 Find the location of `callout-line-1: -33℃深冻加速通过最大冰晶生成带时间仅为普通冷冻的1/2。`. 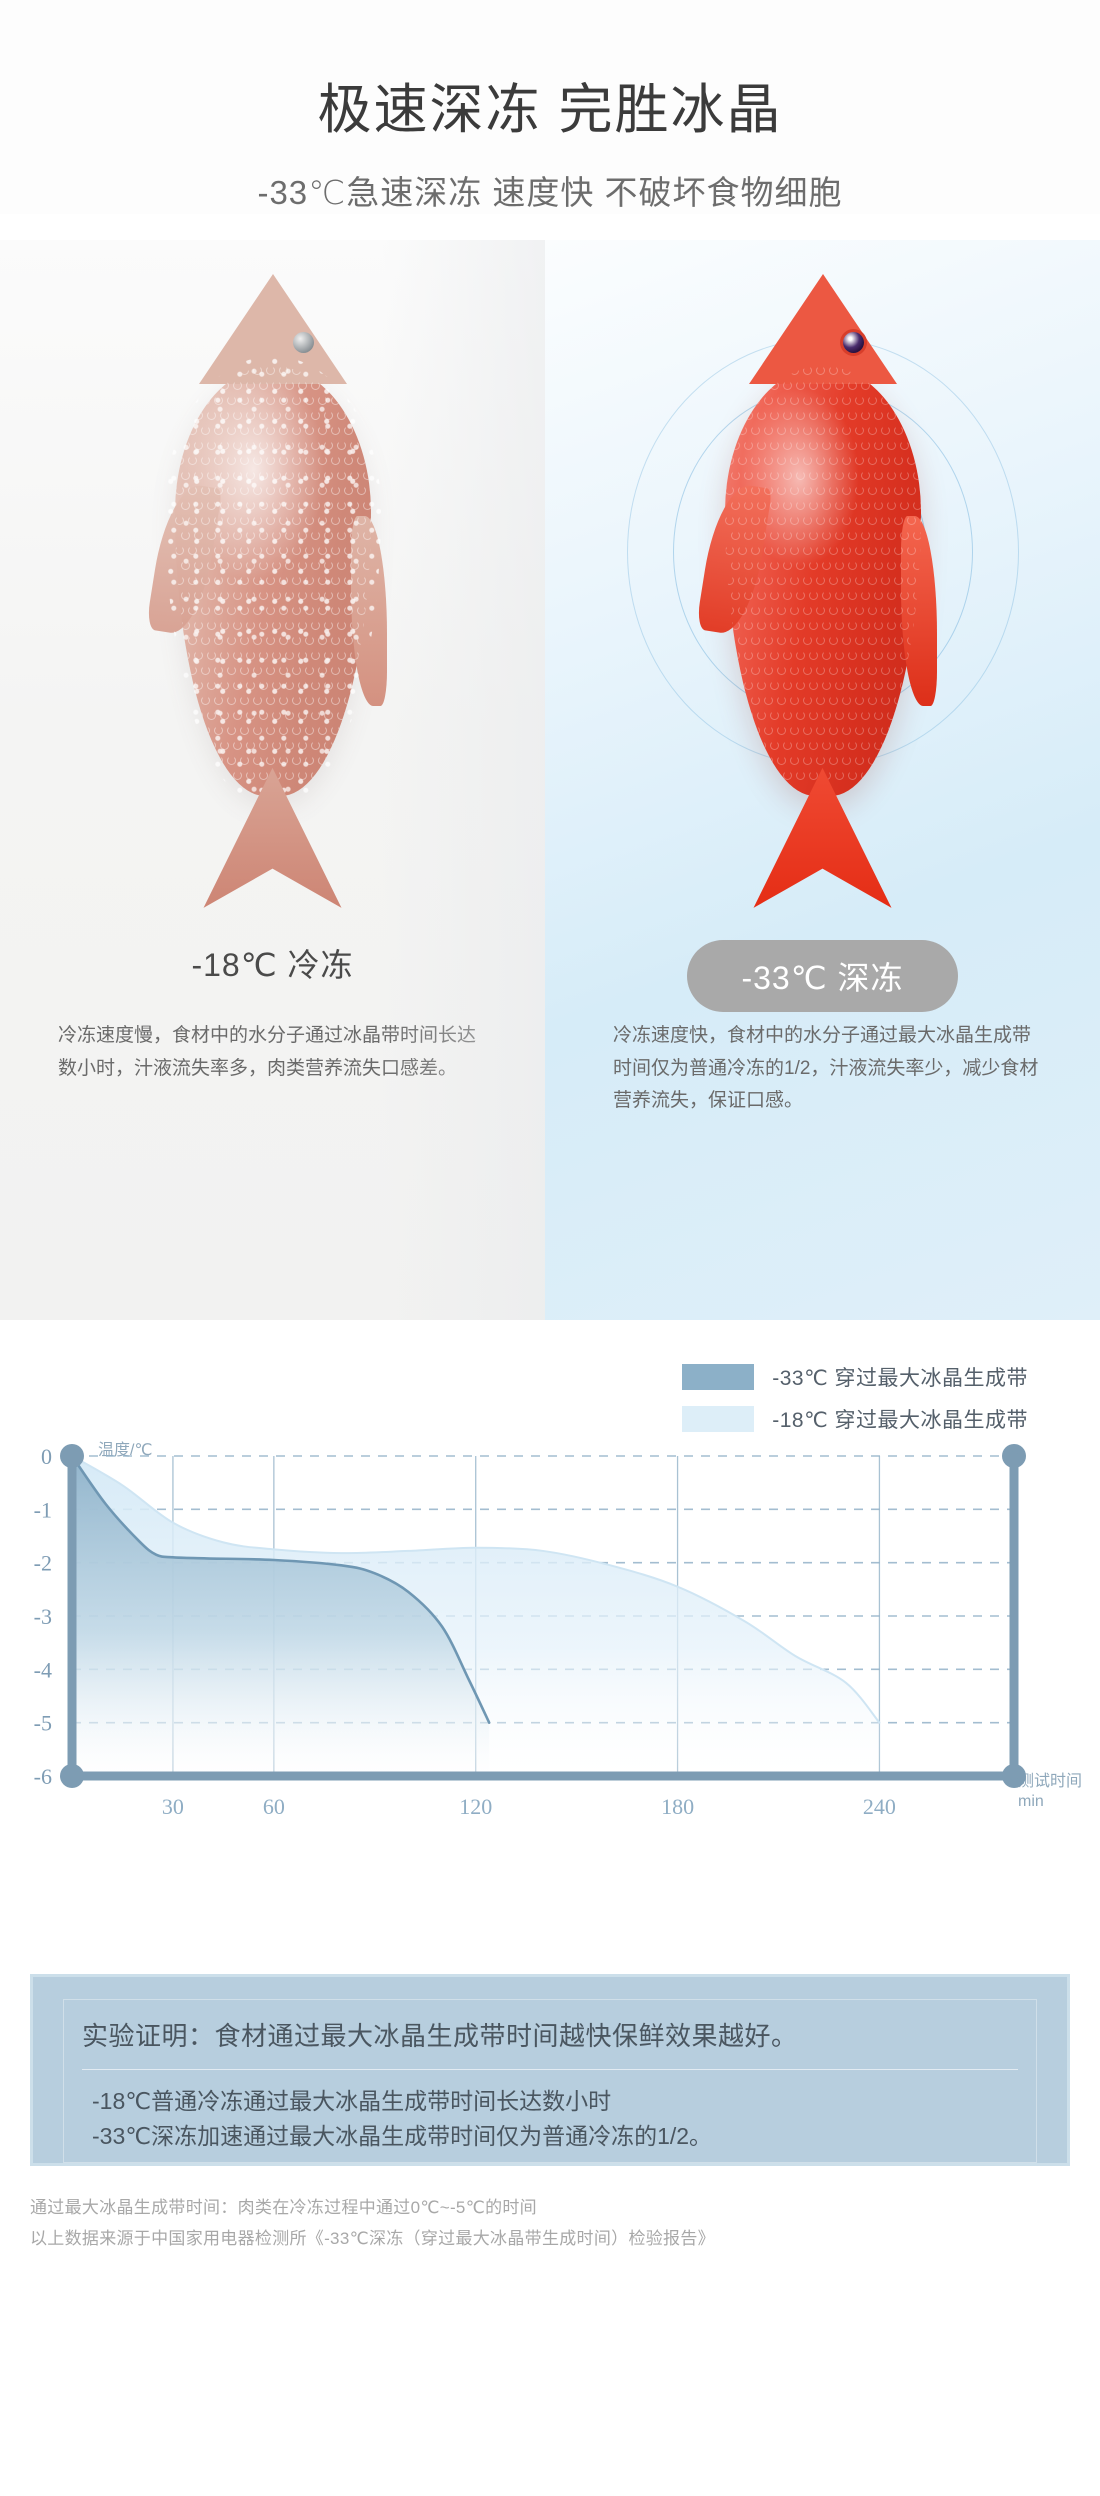

callout-line-1: -33℃深冻加速通过最大冰晶生成带时间仅为普通冷冻的1/2。 is located at coordinates (402, 2135).